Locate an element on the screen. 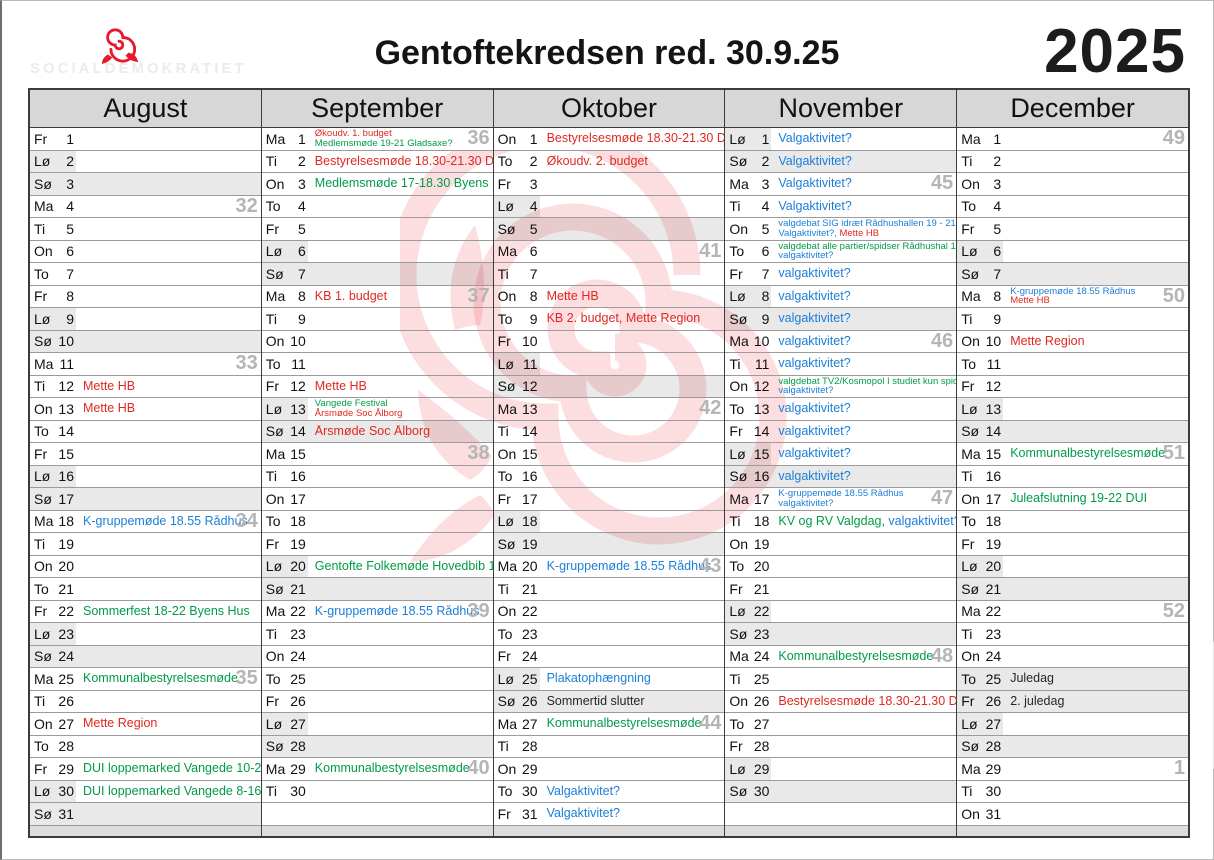  day-number: 28 is located at coordinates (530, 746).